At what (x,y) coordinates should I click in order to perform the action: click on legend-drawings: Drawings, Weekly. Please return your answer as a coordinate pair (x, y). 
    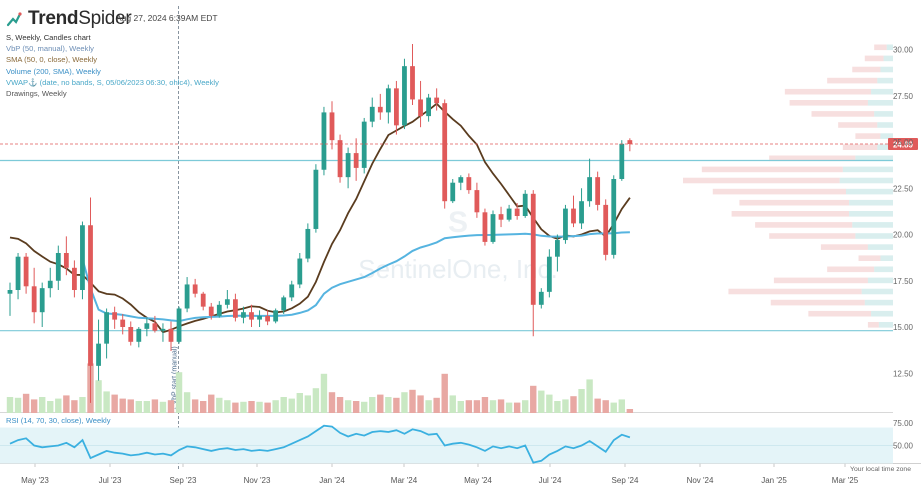
    Looking at the image, I should click on (36, 94).